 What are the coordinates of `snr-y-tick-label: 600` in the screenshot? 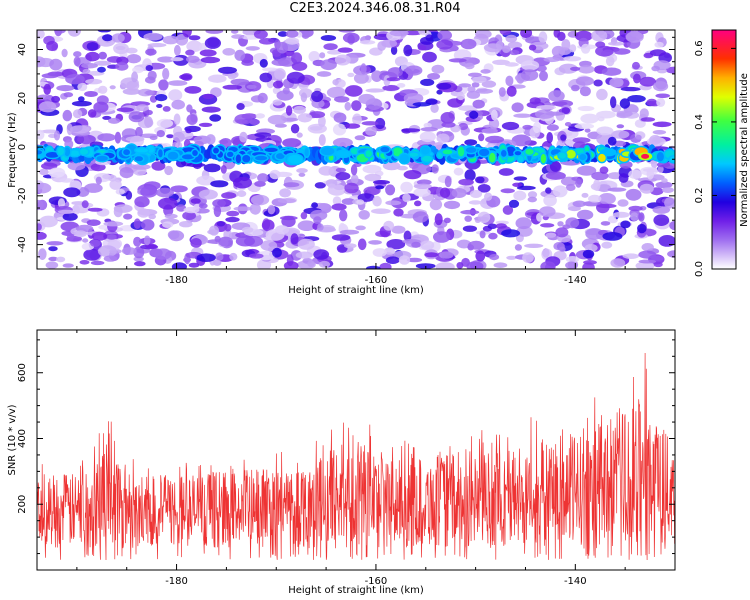 It's located at (22, 372).